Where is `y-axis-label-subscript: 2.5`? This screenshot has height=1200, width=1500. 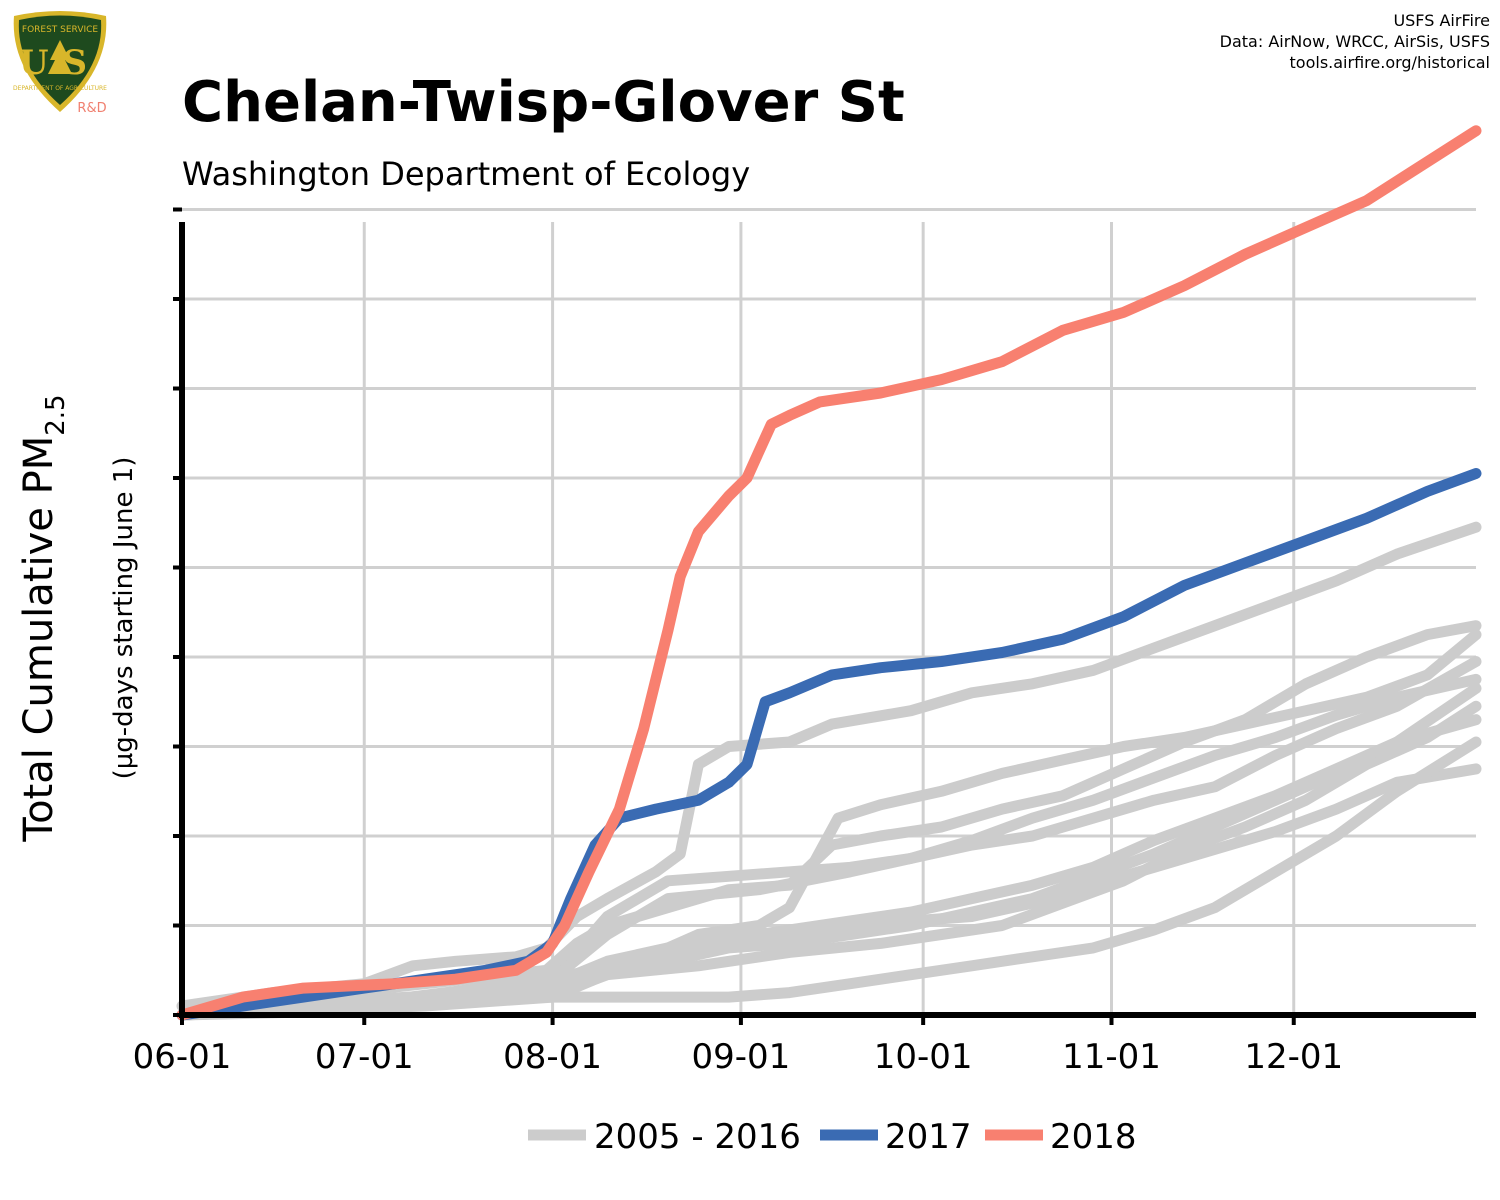
y-axis-label-subscript: 2.5 is located at coordinates (56, 414).